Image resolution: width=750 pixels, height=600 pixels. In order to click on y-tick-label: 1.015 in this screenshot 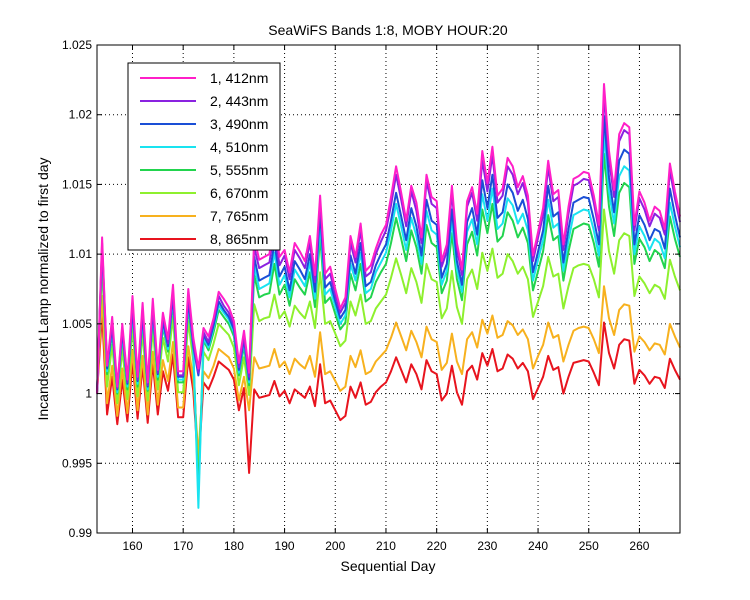, I will do `click(77, 184)`.